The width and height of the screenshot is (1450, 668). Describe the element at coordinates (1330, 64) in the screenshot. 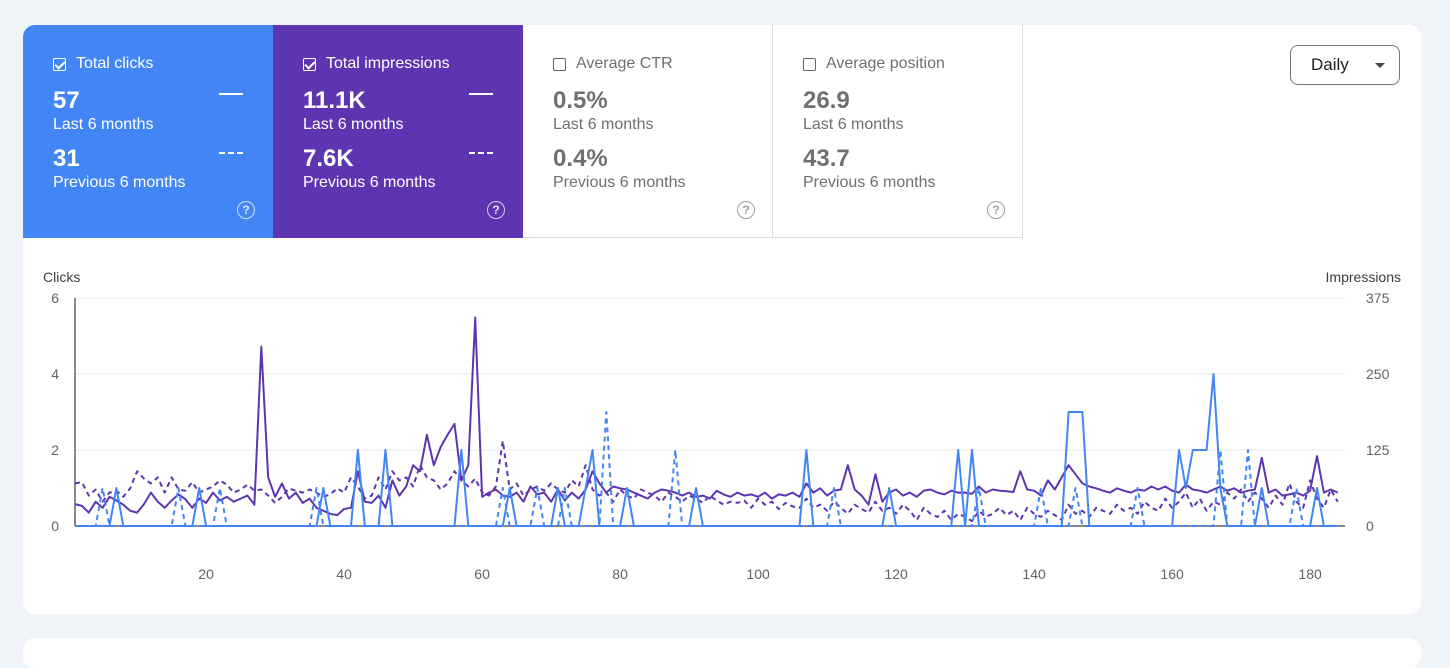

I see `granularity-selected: Daily` at that location.